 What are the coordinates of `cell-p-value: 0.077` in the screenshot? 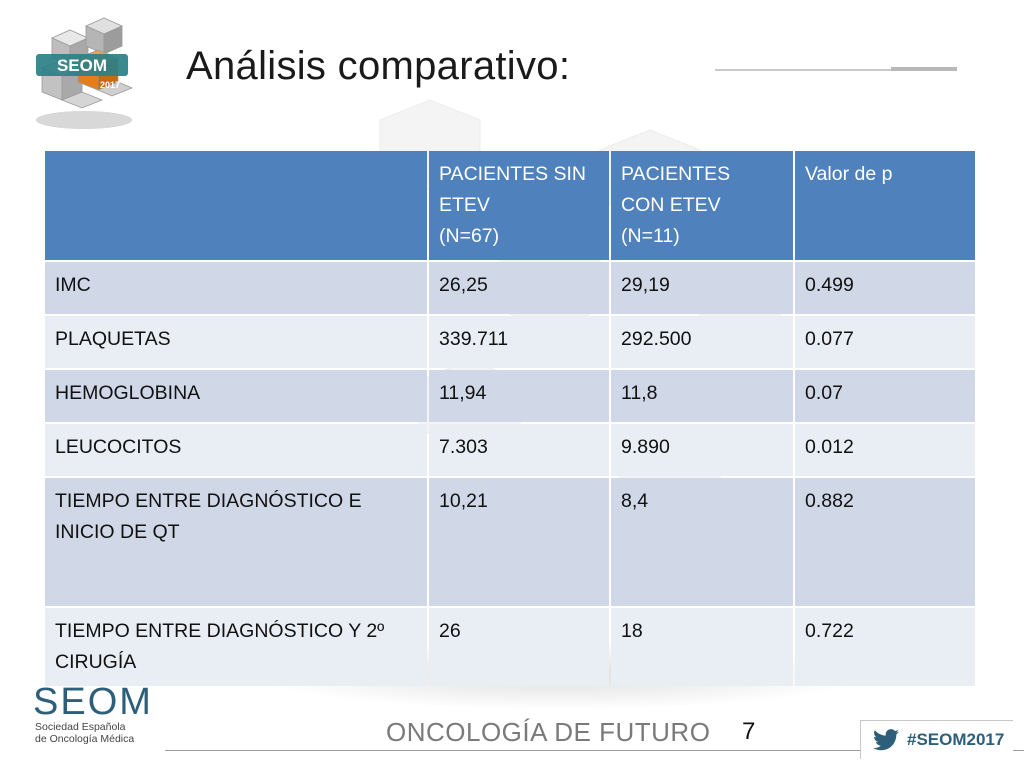 It's located at (885, 342).